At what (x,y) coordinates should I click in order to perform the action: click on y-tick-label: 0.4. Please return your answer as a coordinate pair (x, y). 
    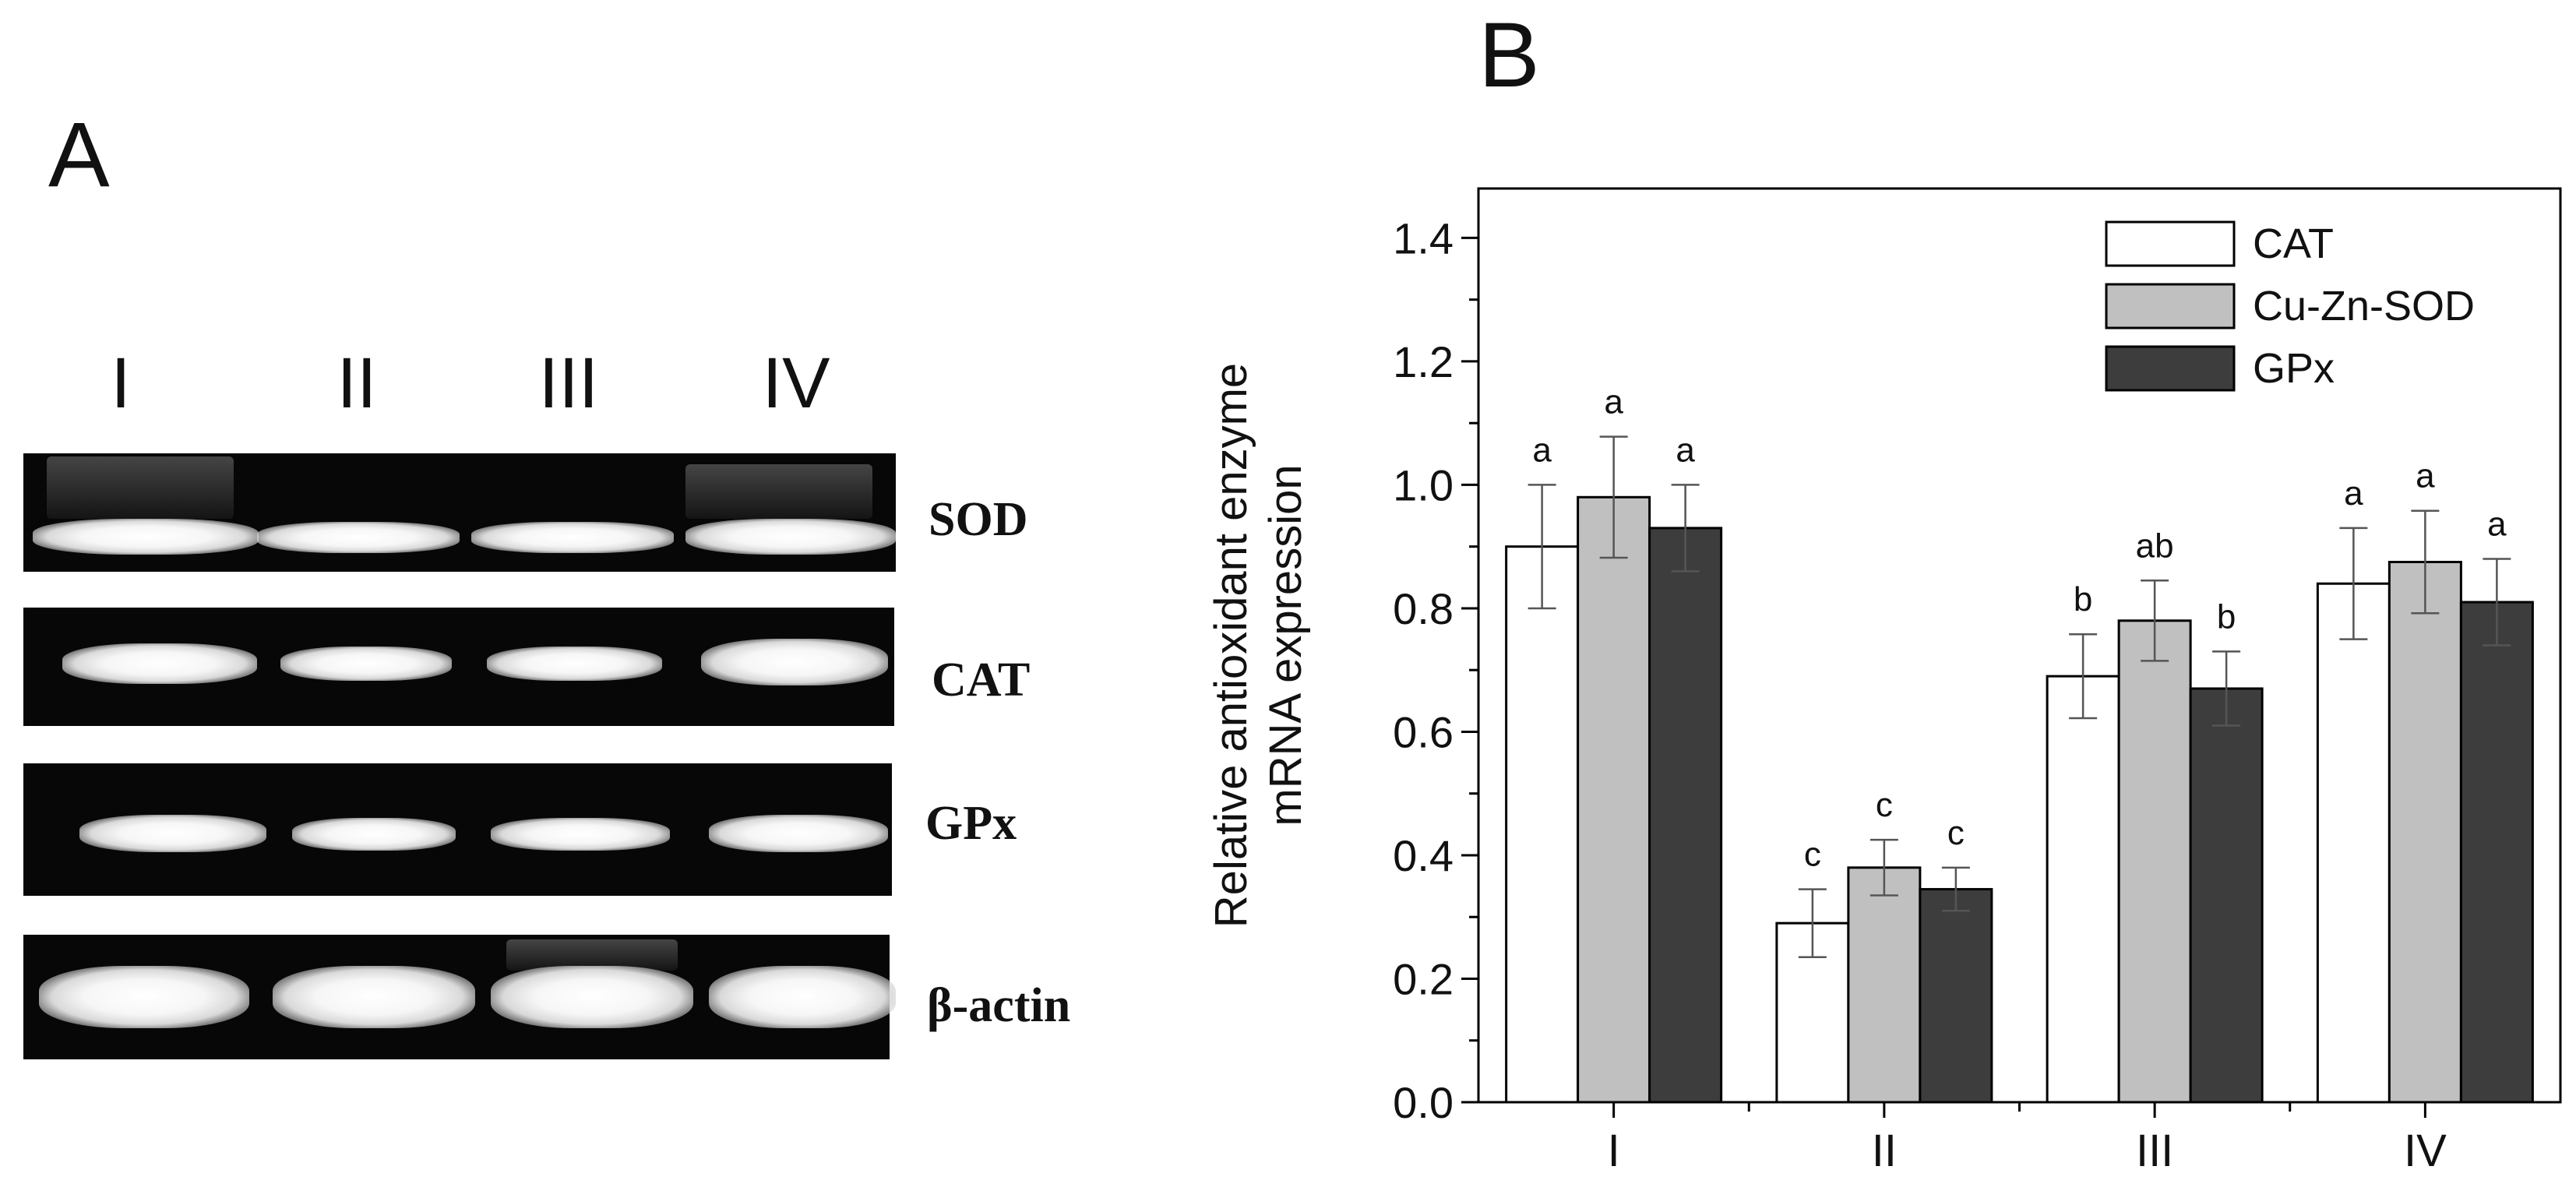
    Looking at the image, I should click on (1423, 856).